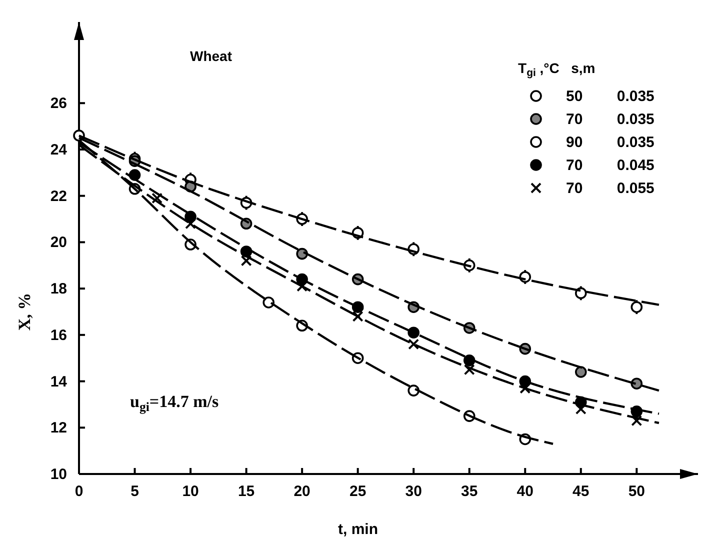  I want to click on x-tick-label: 5, so click(134, 491).